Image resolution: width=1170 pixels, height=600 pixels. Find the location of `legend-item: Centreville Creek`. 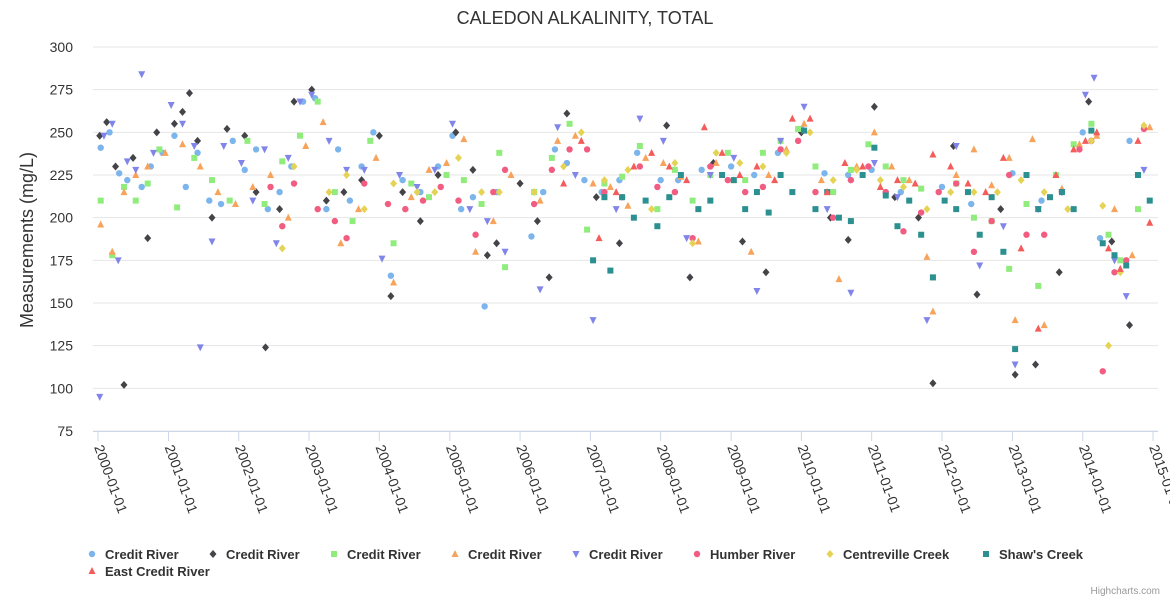

legend-item: Centreville Creek is located at coordinates (888, 554).